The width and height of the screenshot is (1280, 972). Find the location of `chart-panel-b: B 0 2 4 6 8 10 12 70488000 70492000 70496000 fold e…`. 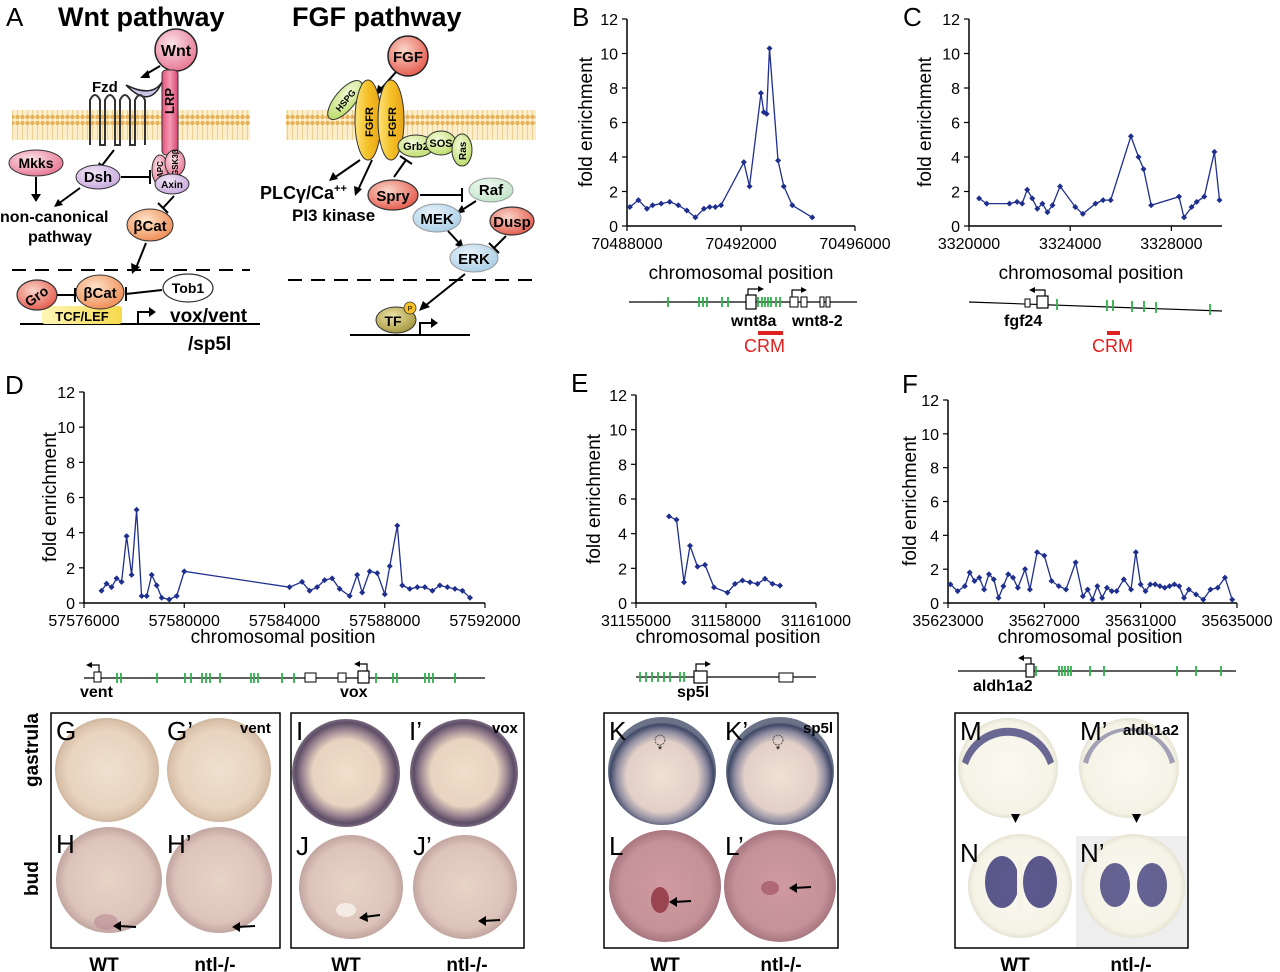

chart-panel-b: B 0 2 4 6 8 10 12 70488000 70492000 70496000 fold e… is located at coordinates (731, 143).